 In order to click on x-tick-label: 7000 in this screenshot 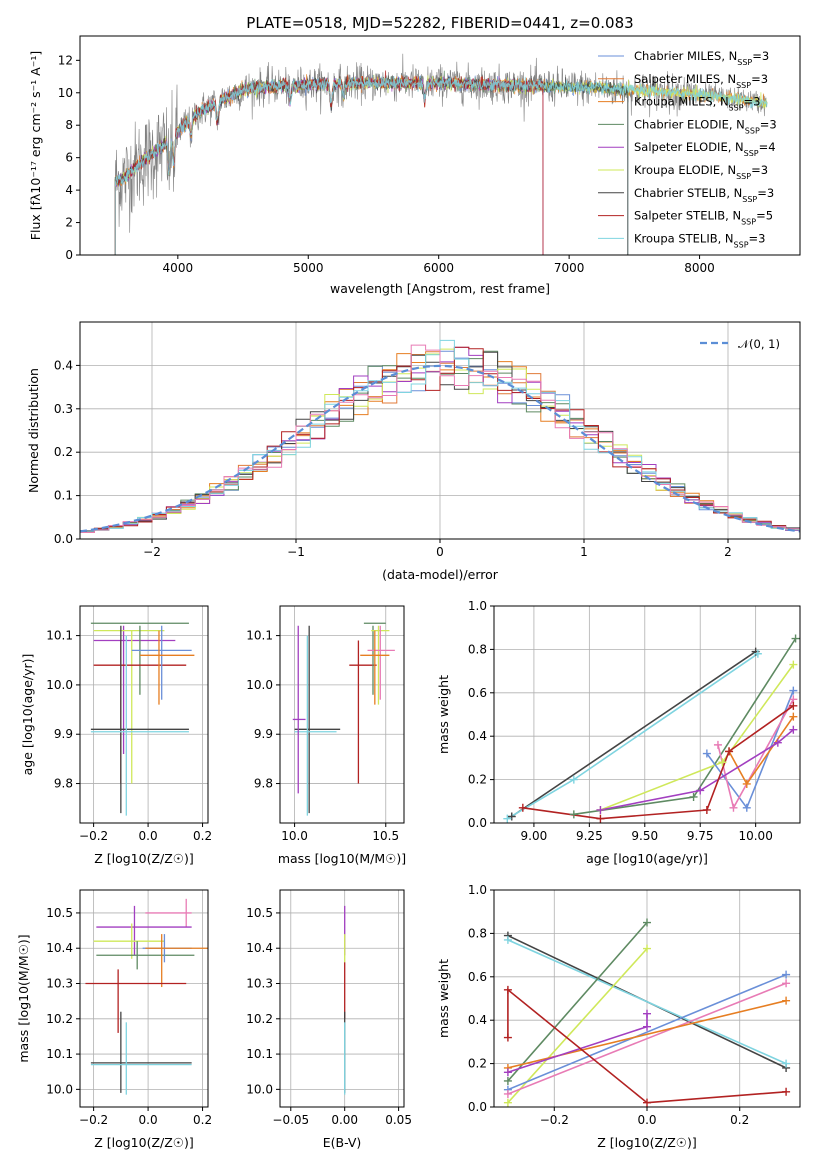, I will do `click(569, 268)`.